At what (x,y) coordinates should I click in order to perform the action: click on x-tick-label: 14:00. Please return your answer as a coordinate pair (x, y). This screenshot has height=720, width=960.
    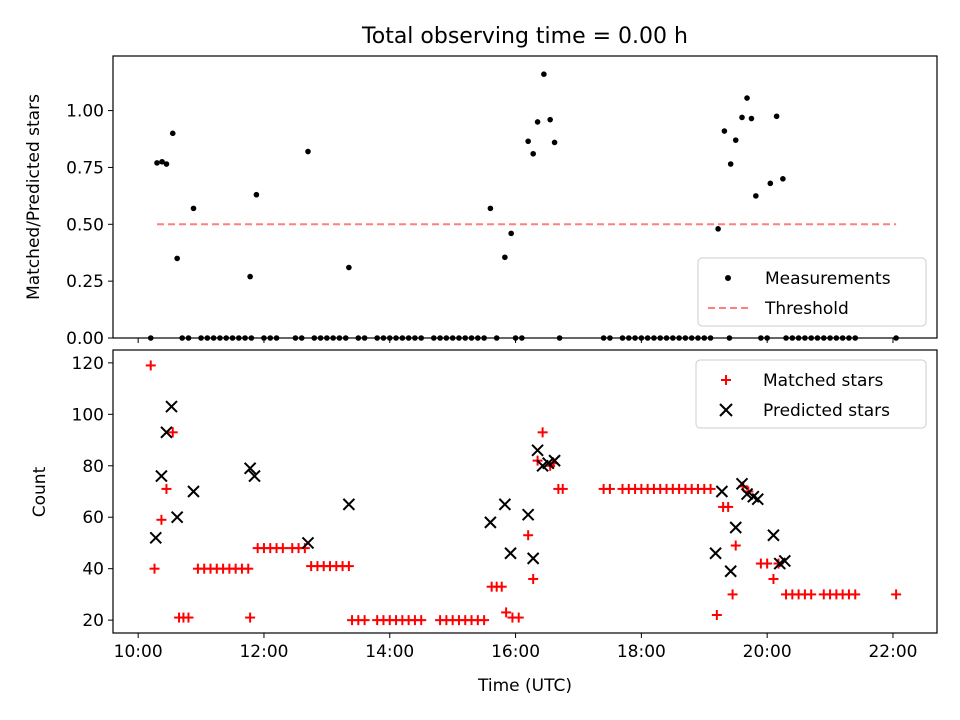
    Looking at the image, I should click on (389, 652).